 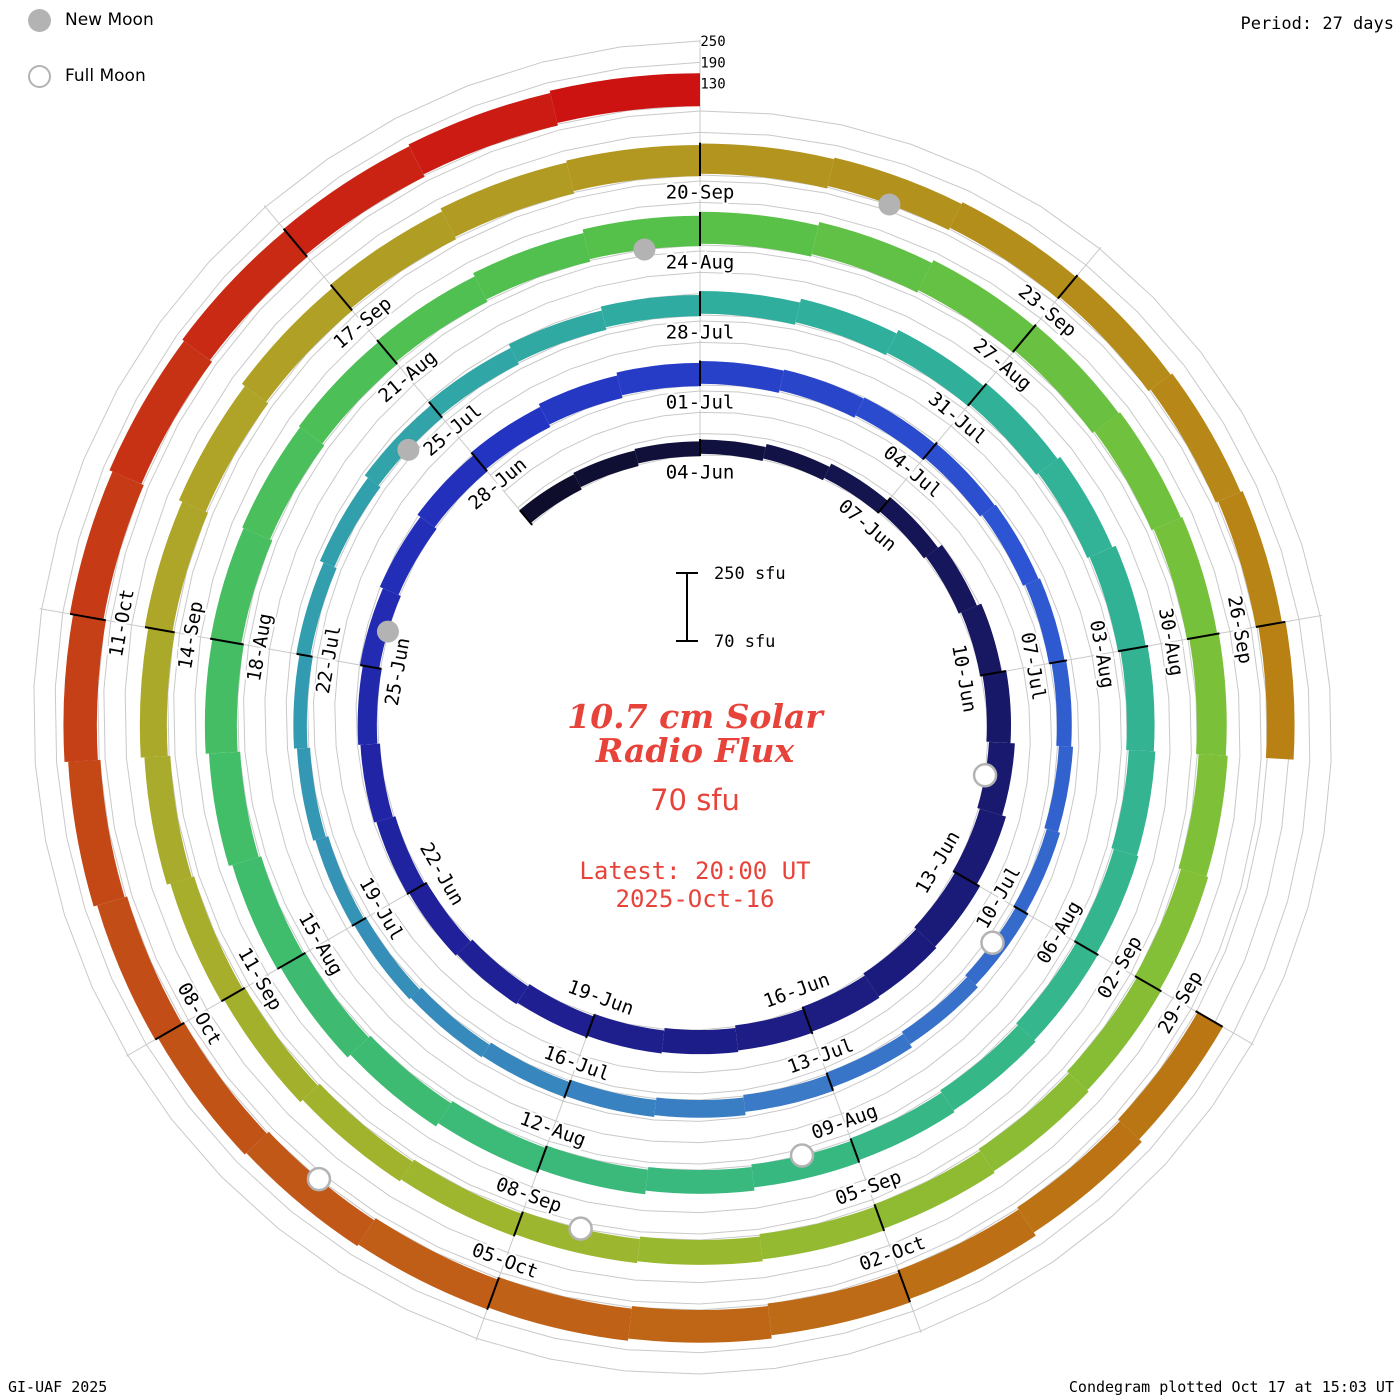 I want to click on plot-timestamp: Condegram plotted Oct 17 at 15:03 UT, so click(x=1231, y=1387).